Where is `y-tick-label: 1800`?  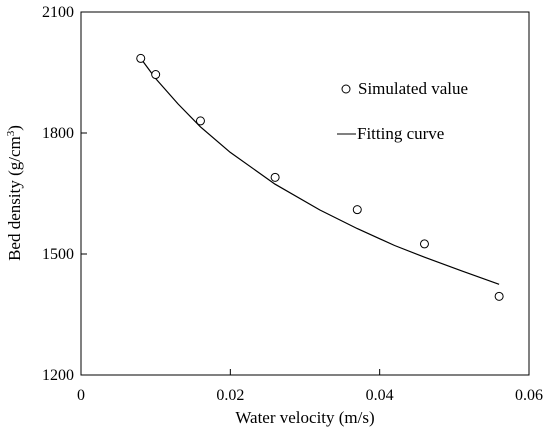 y-tick-label: 1800 is located at coordinates (58, 133).